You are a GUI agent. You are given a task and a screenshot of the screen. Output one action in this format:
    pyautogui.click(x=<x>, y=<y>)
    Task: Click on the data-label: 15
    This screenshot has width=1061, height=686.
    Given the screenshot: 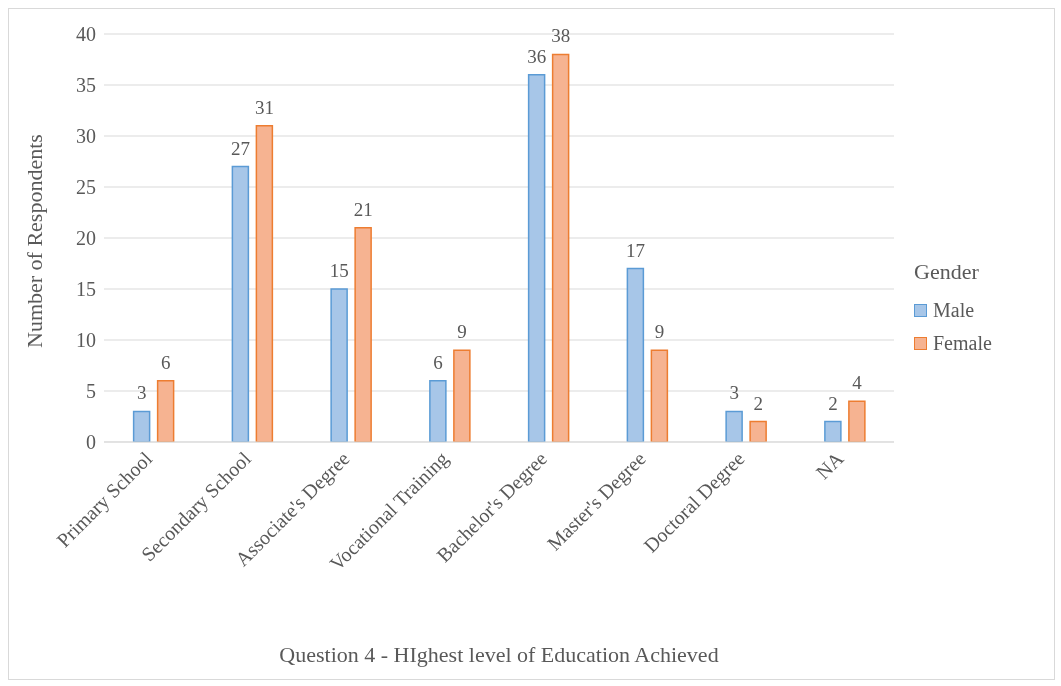 What is the action you would take?
    pyautogui.click(x=339, y=270)
    